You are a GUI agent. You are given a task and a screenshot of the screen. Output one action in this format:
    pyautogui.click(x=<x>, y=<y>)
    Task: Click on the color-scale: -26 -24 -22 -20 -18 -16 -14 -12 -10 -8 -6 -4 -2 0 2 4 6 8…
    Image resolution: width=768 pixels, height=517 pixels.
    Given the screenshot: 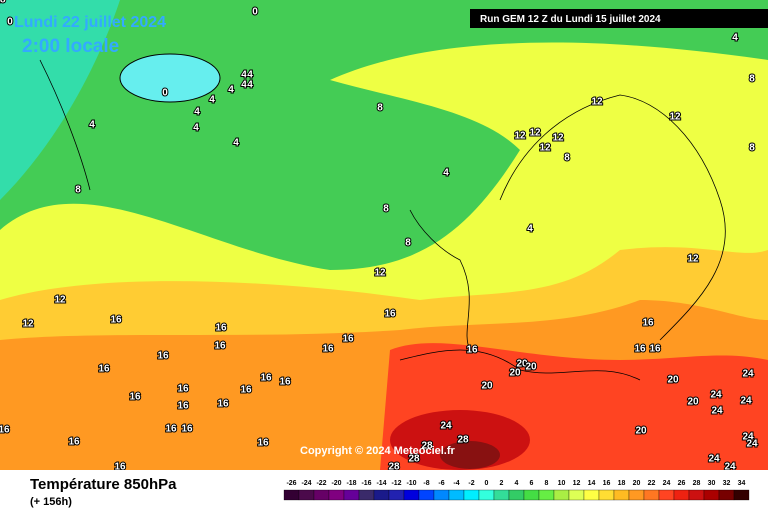 What is the action you would take?
    pyautogui.click(x=516, y=490)
    